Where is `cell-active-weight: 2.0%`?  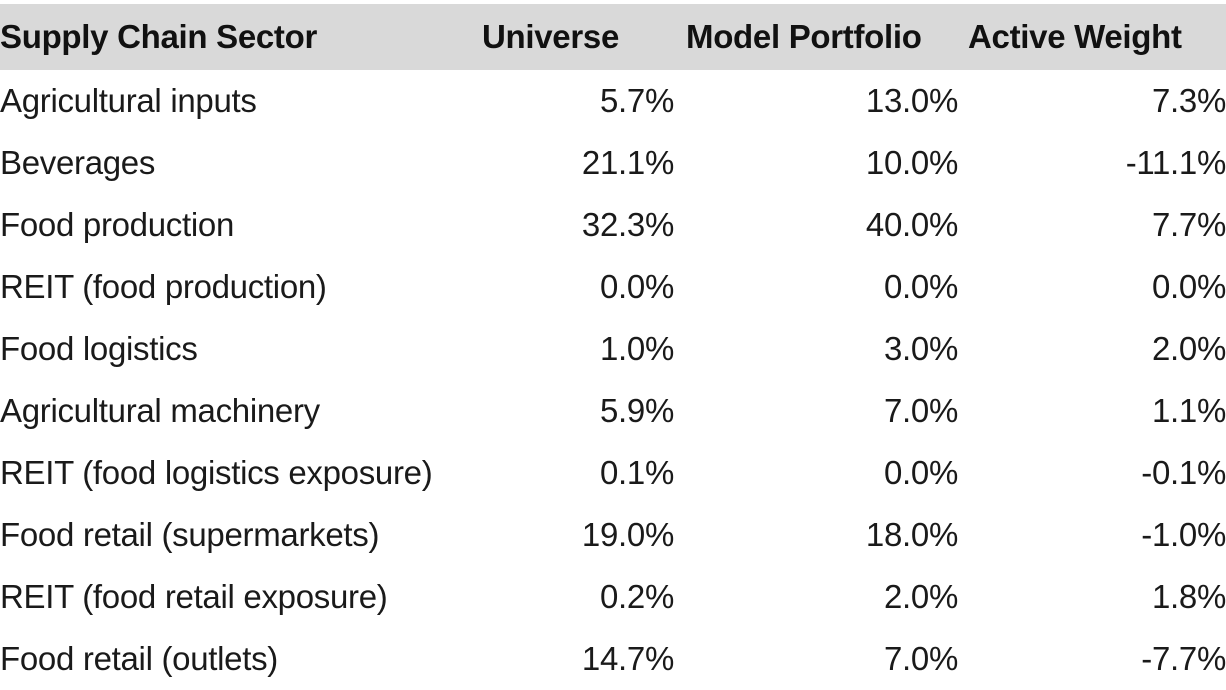
cell-active-weight: 2.0% is located at coordinates (1188, 348).